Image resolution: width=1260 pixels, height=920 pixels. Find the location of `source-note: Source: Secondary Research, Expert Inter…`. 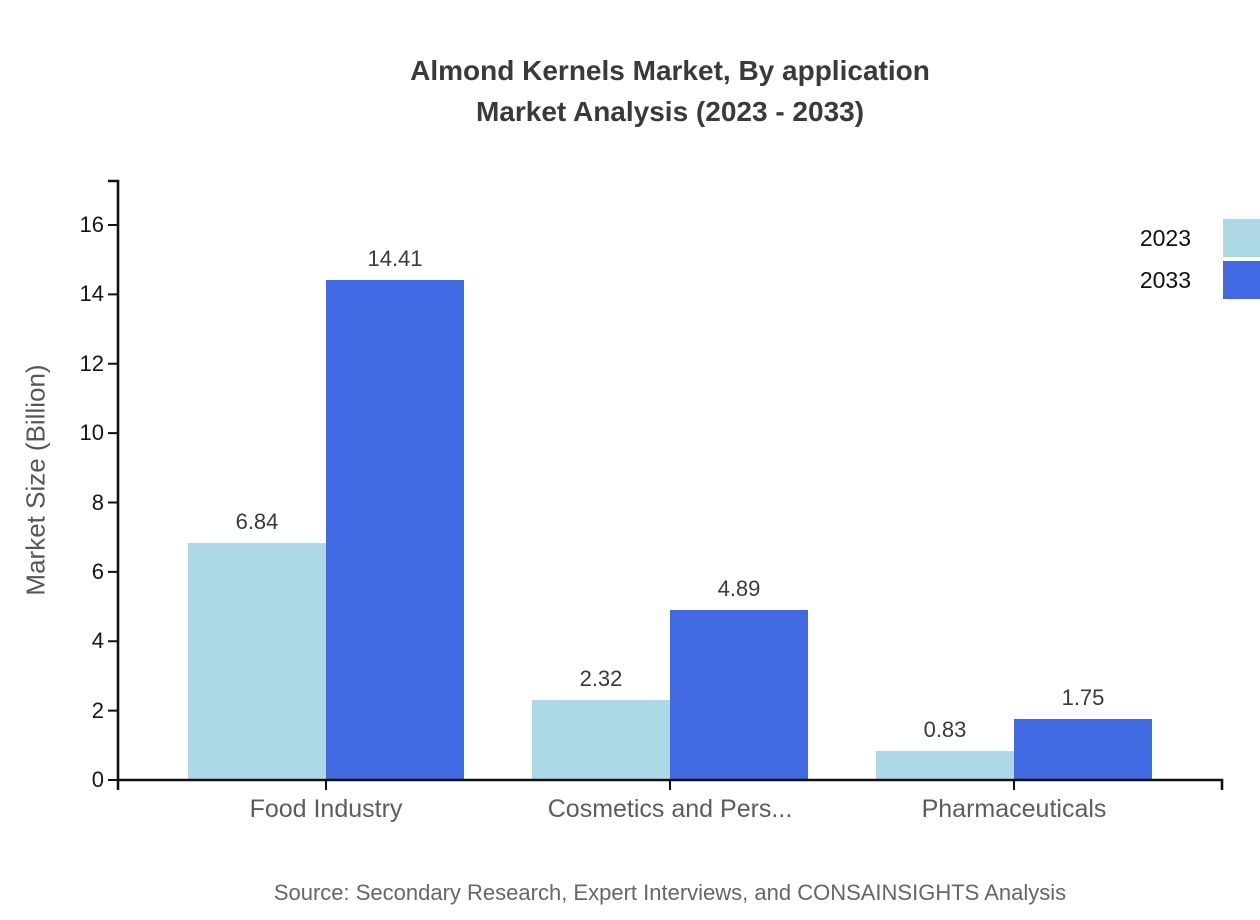

source-note: Source: Secondary Research, Expert Inter… is located at coordinates (670, 892).